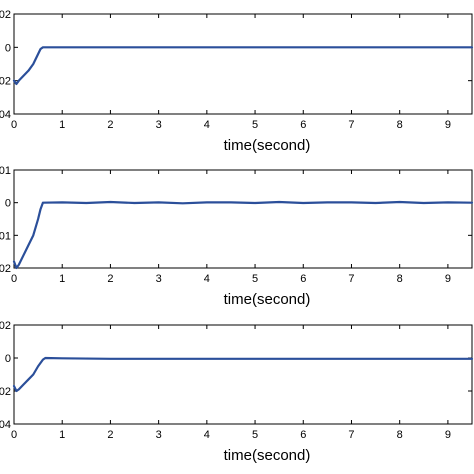 This screenshot has height=474, width=474. What do you see at coordinates (5, 115) in the screenshot?
I see `y-tick-label: .04` at bounding box center [5, 115].